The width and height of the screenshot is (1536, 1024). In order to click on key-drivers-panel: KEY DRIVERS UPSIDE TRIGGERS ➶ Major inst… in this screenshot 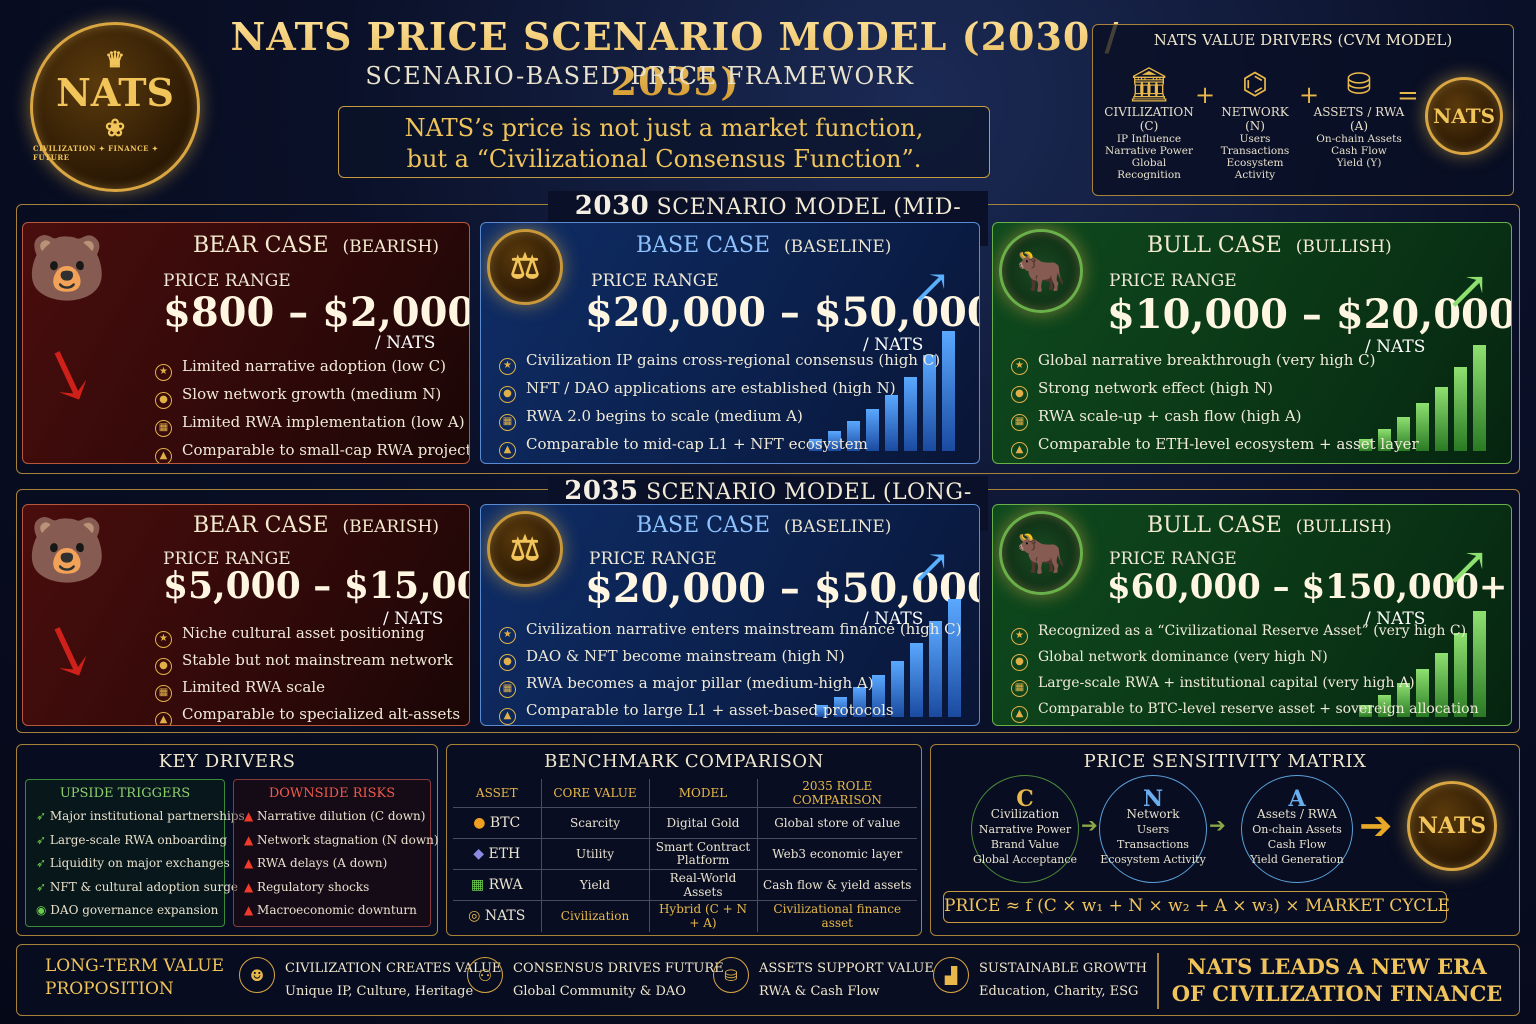, I will do `click(227, 840)`.